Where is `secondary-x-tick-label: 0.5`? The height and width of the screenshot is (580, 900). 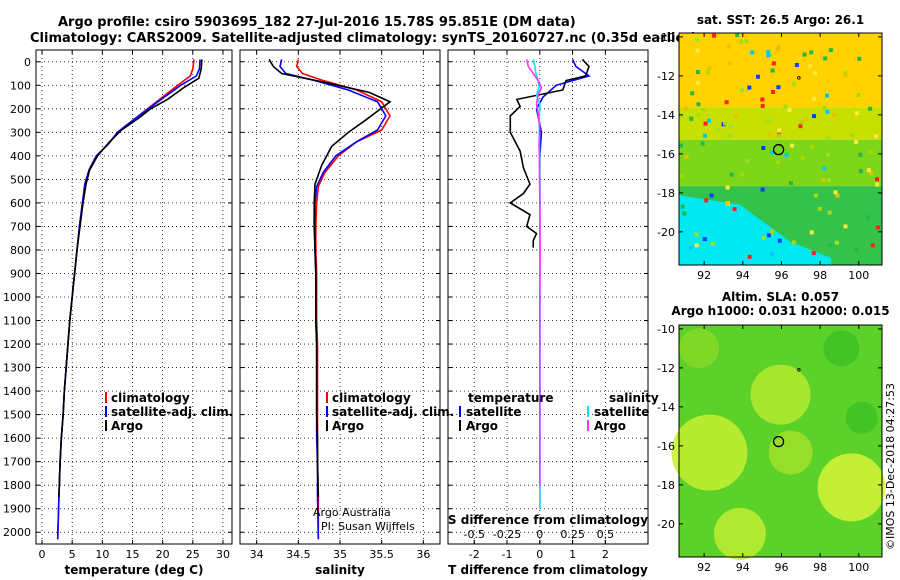
secondary-x-tick-label: 0.5 is located at coordinates (606, 534).